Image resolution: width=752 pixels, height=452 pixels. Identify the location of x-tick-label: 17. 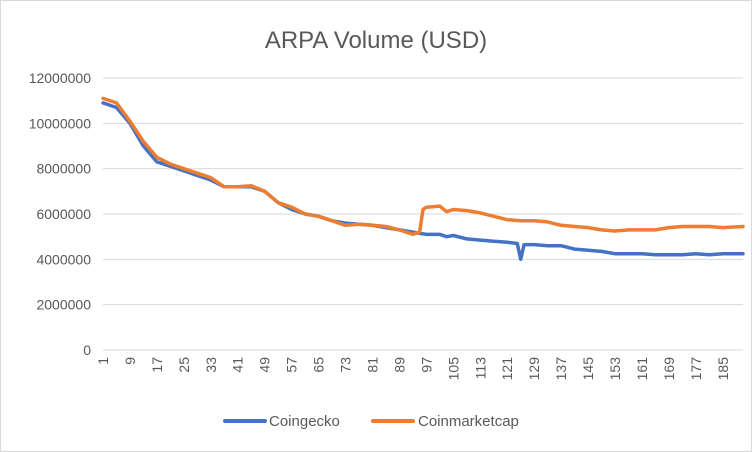
(157, 365).